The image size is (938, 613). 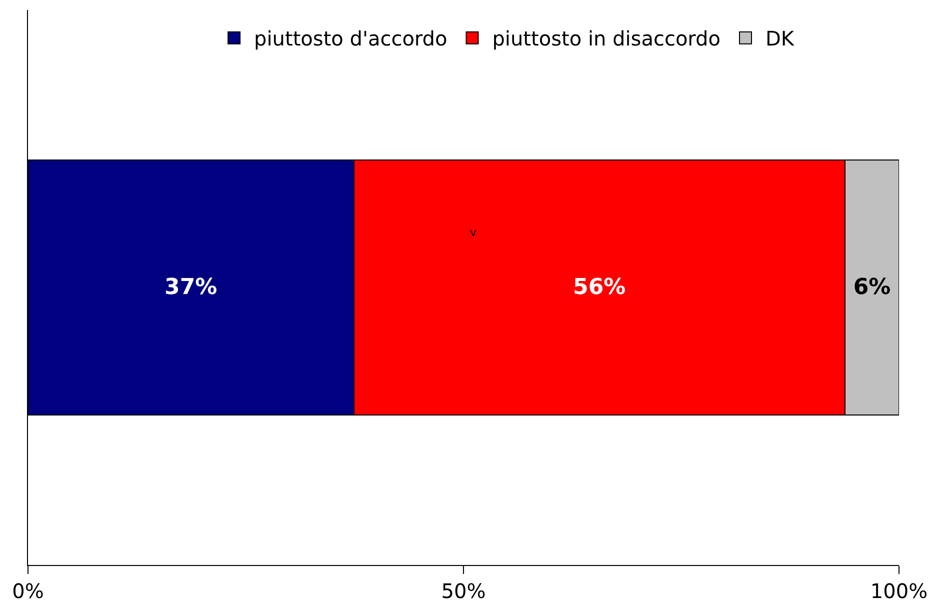 What do you see at coordinates (28, 591) in the screenshot?
I see `x-tick-label: 0%` at bounding box center [28, 591].